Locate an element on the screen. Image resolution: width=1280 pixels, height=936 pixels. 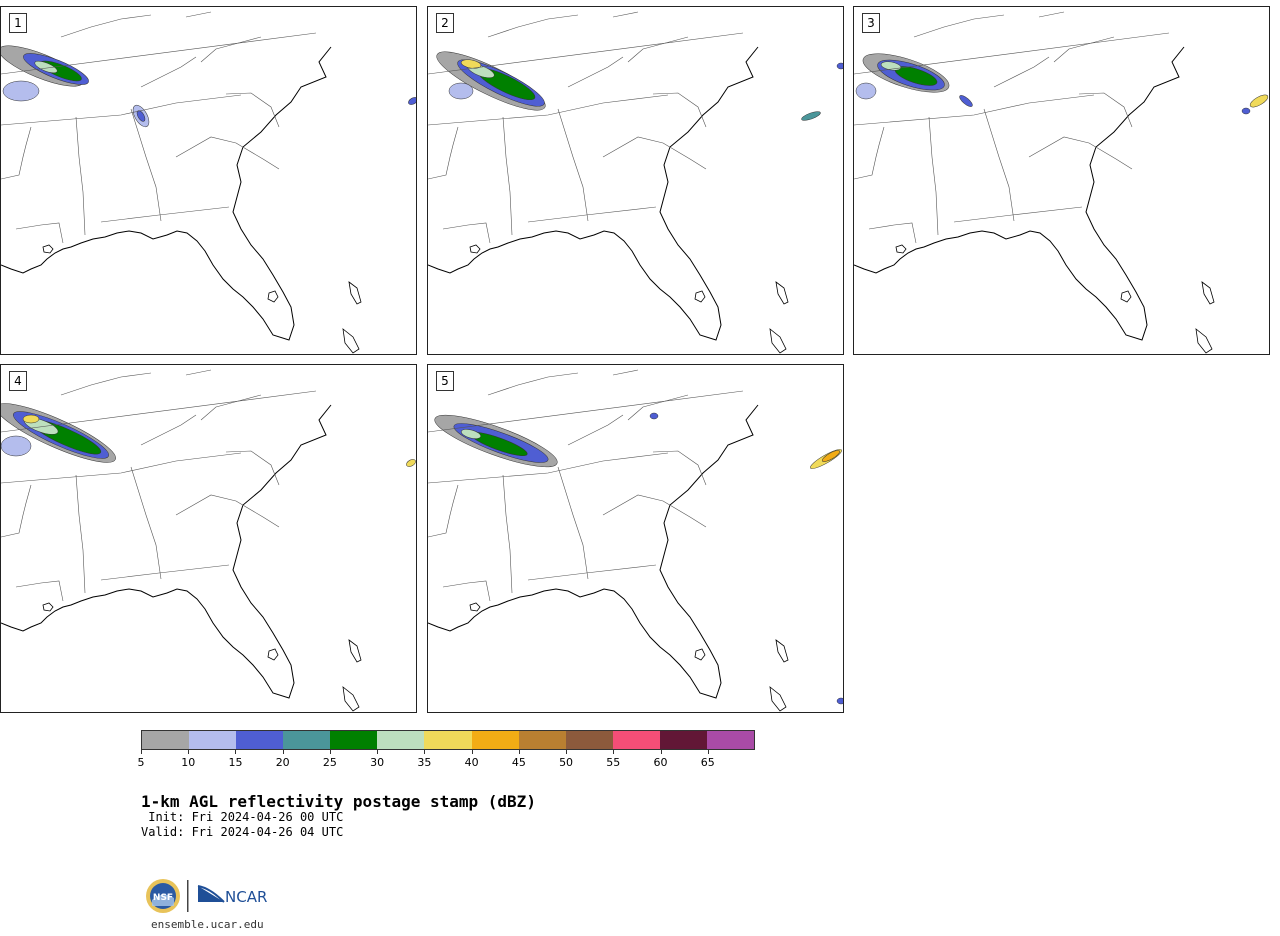
logos: NSF NCAR is located at coordinates (206, 896).